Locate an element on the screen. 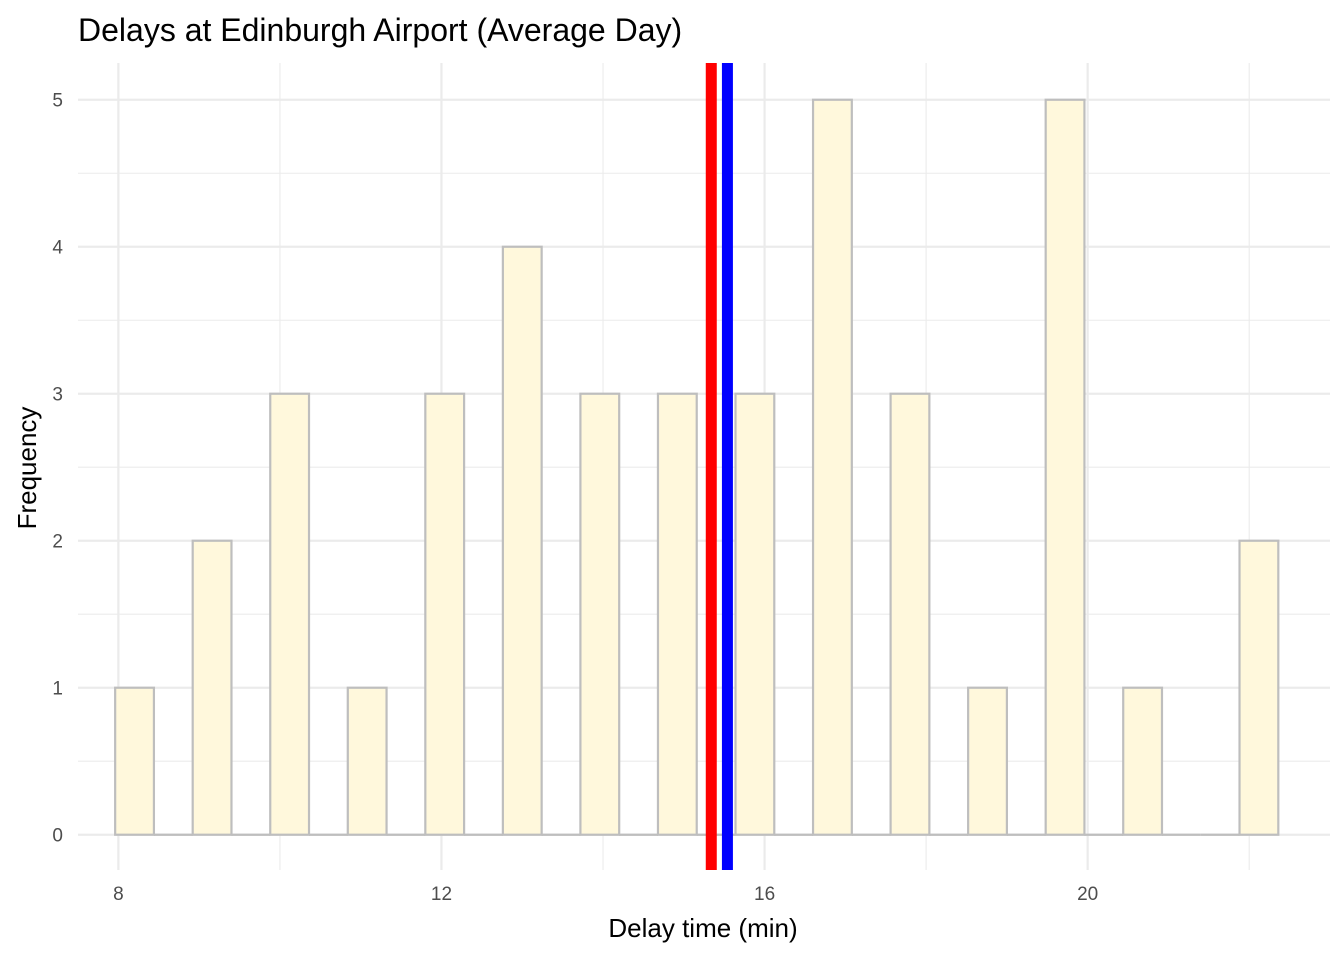 The width and height of the screenshot is (1344, 960). y-tick-label: 0 is located at coordinates (57, 836).